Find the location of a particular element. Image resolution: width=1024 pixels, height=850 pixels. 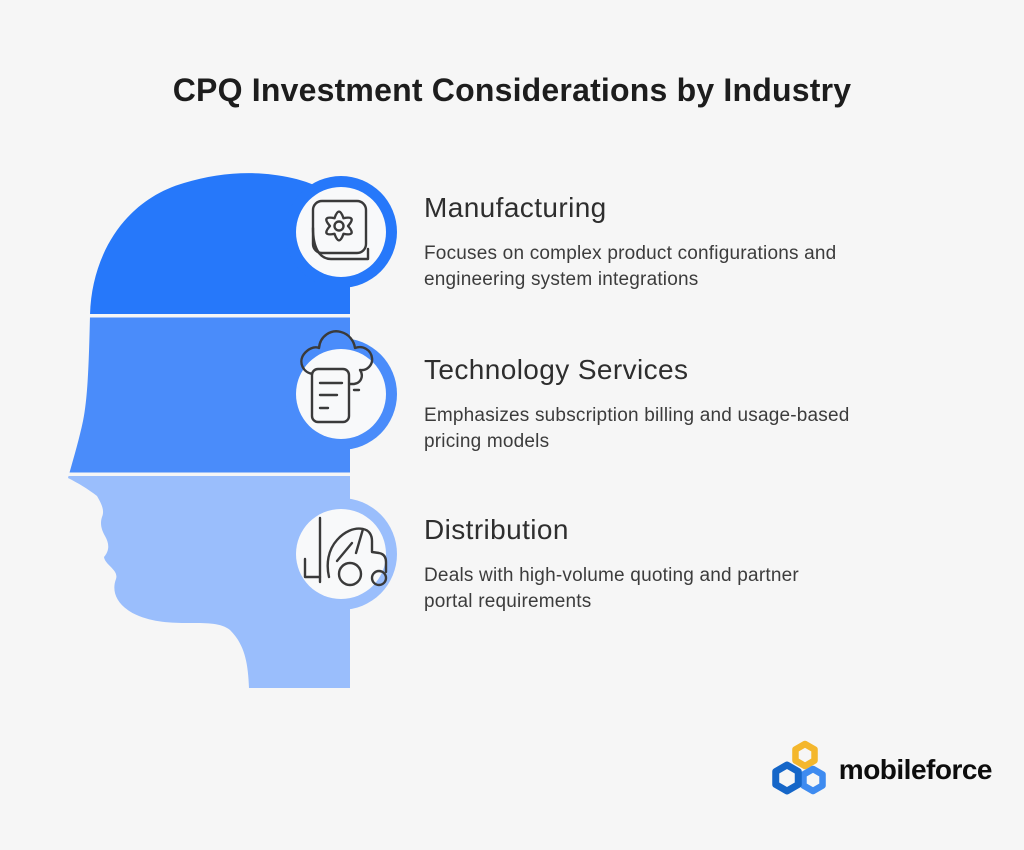

brand-wordmark: mobileforce is located at coordinates (915, 769).